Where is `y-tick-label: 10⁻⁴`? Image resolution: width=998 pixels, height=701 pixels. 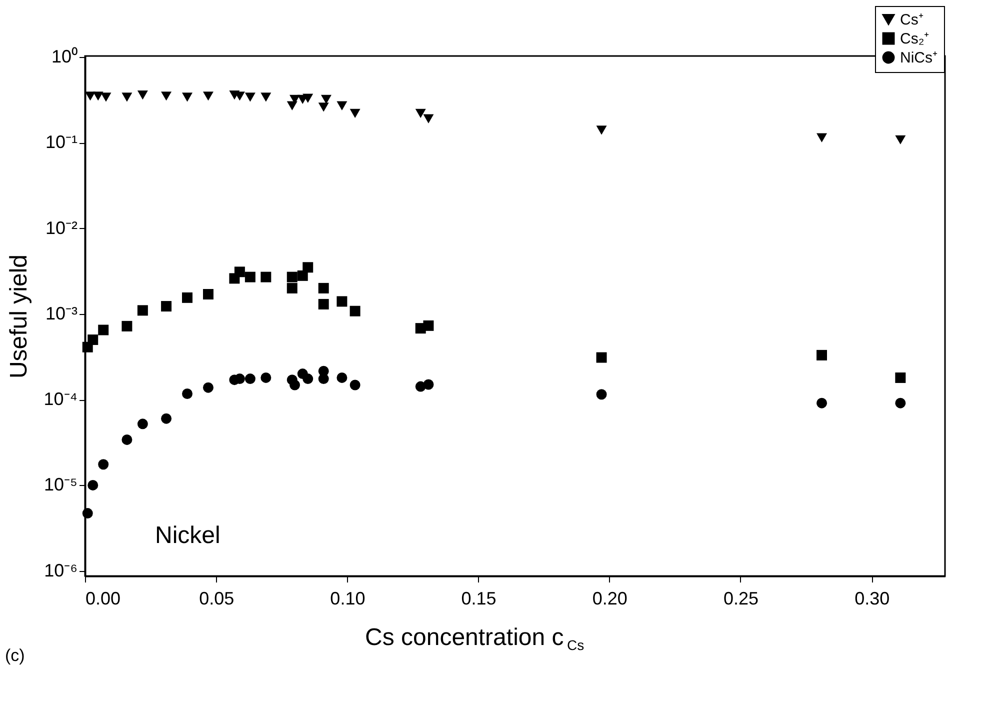 y-tick-label: 10⁻⁴ is located at coordinates (61, 399).